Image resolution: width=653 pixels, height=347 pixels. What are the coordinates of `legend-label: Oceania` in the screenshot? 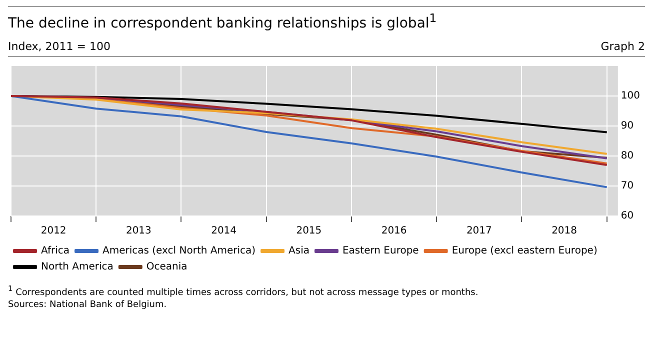 It's located at (167, 266).